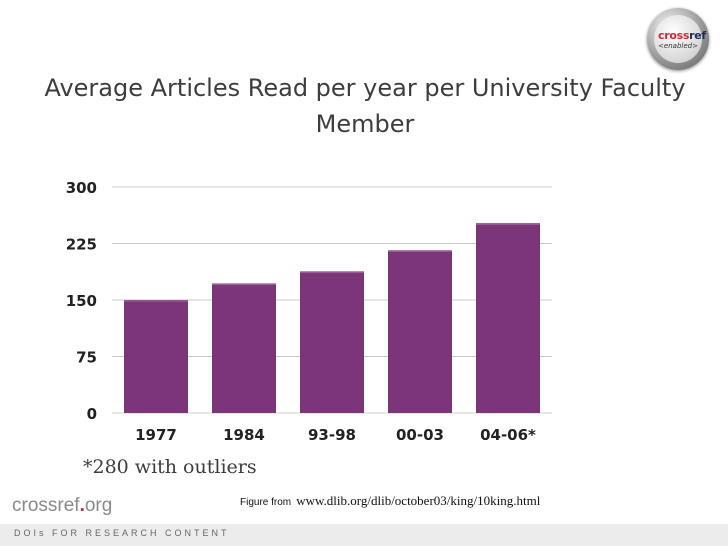 The width and height of the screenshot is (728, 546). I want to click on footer-bar, so click(364, 535).